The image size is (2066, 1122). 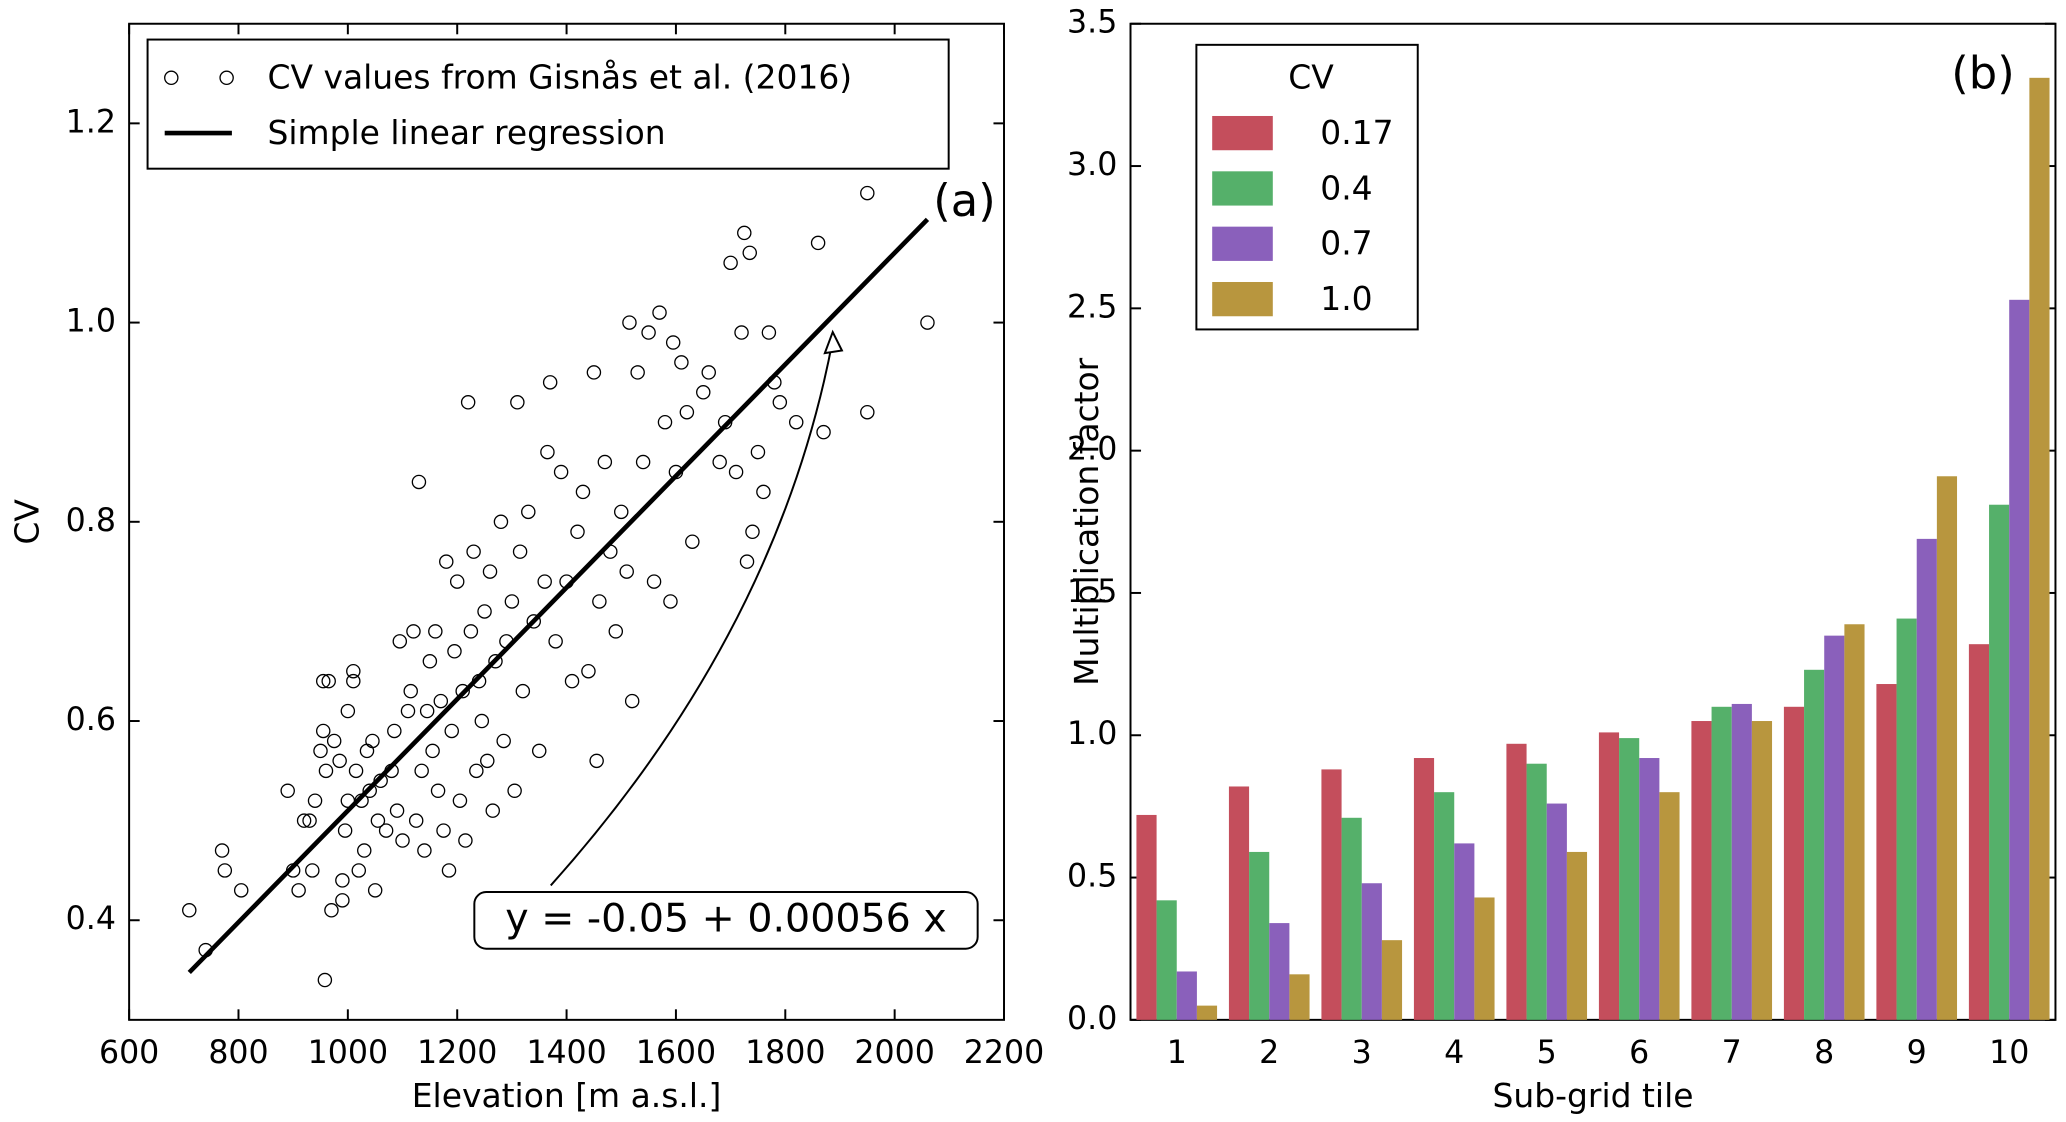 I want to click on panel-label: (b), so click(x=1982, y=72).